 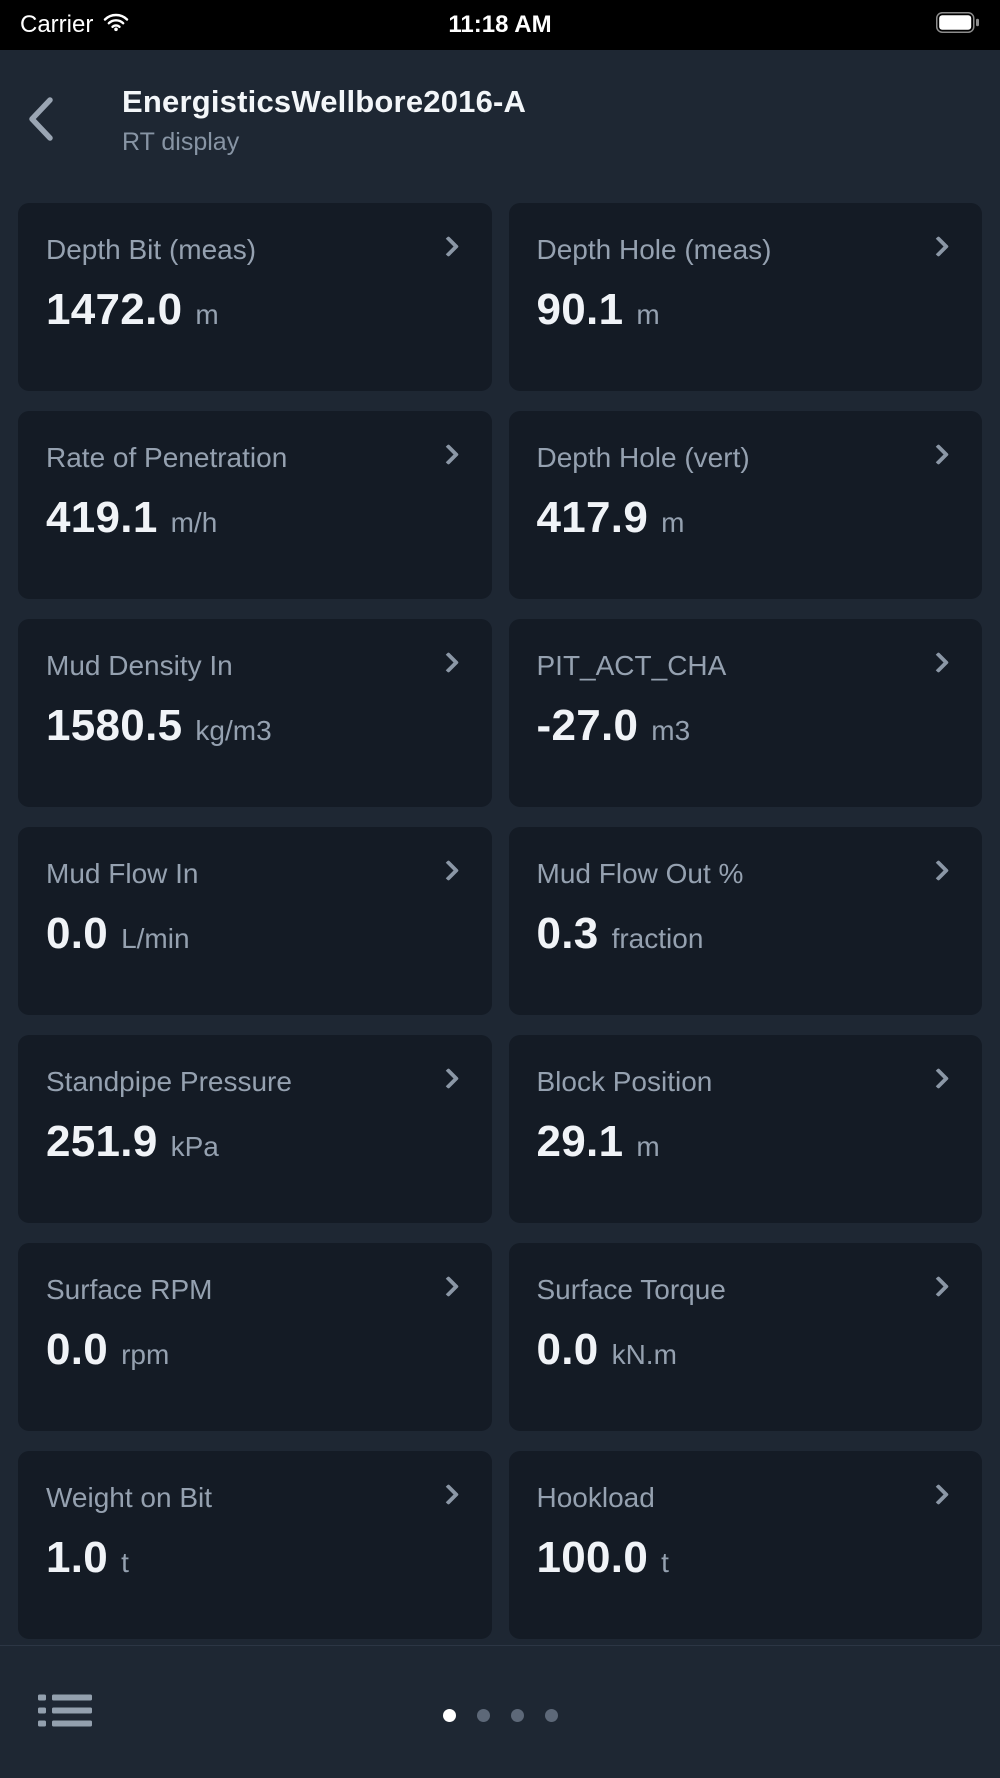 What do you see at coordinates (194, 522) in the screenshot?
I see `reading-unit: m/h` at bounding box center [194, 522].